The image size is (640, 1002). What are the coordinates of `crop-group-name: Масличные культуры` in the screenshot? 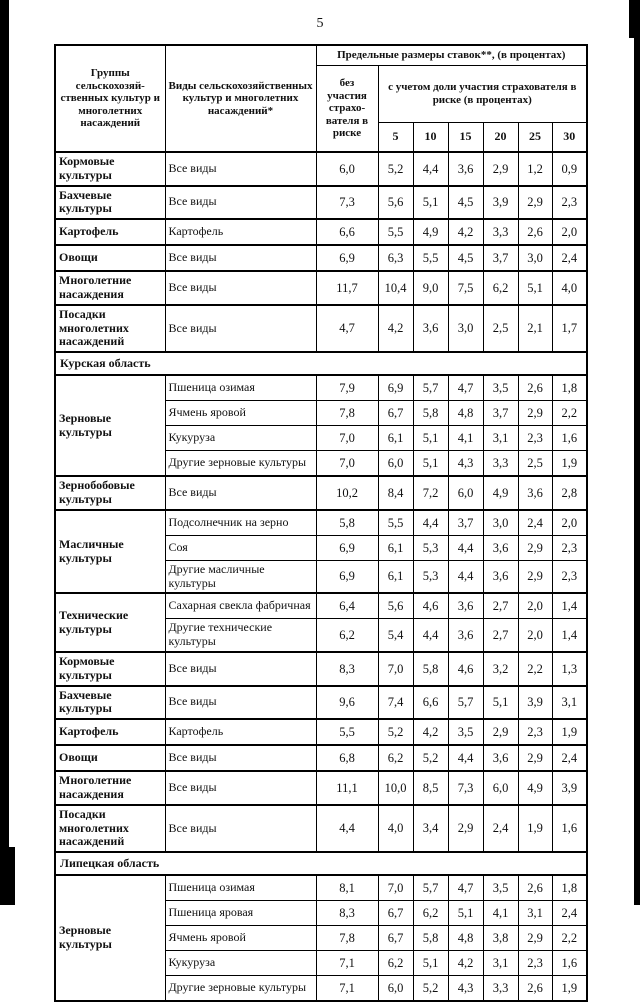 It's located at (110, 551).